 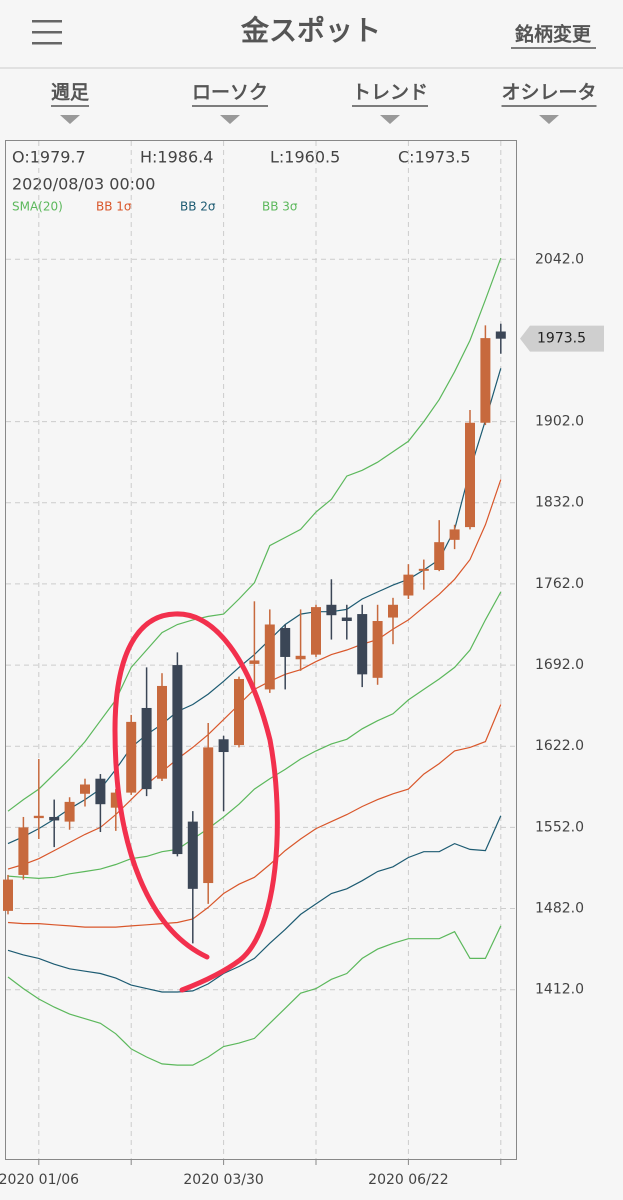 What do you see at coordinates (310, 30) in the screenshot?
I see `header-title: 金スポット` at bounding box center [310, 30].